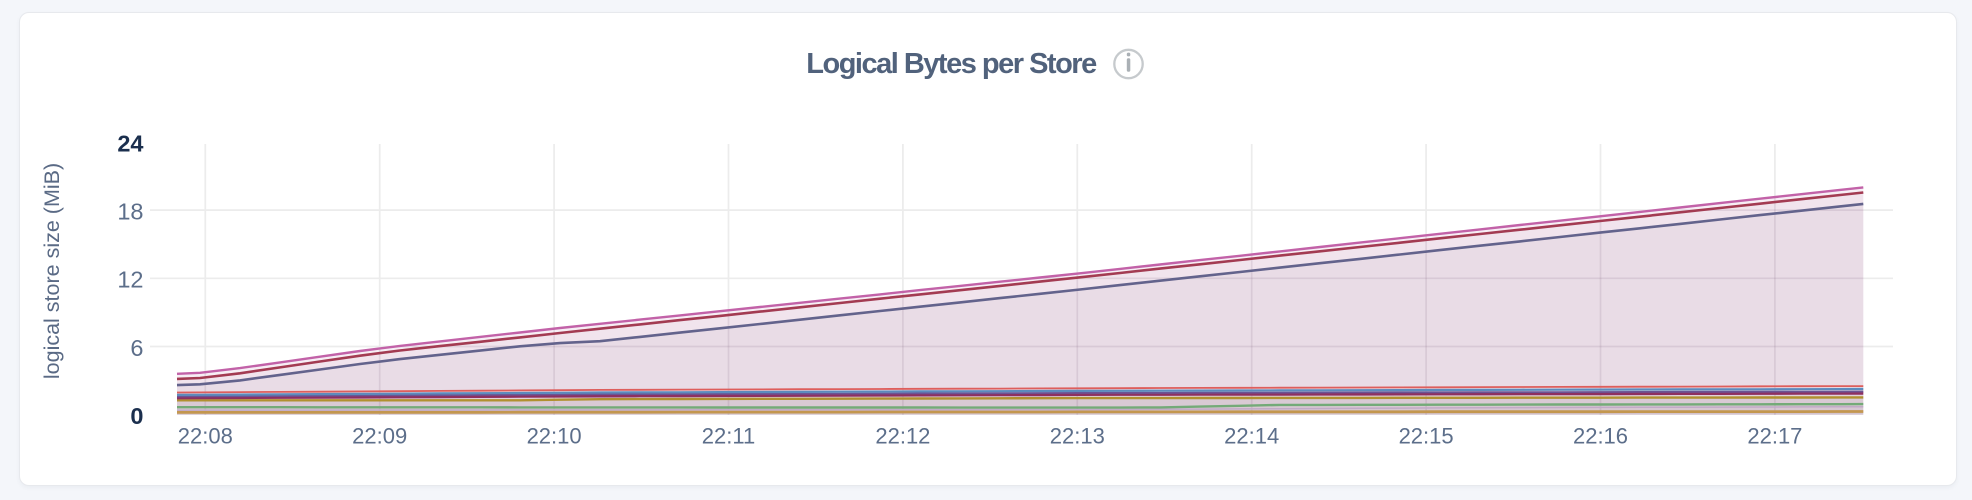 The height and width of the screenshot is (500, 1972). What do you see at coordinates (130, 211) in the screenshot?
I see `svg-text: 18` at bounding box center [130, 211].